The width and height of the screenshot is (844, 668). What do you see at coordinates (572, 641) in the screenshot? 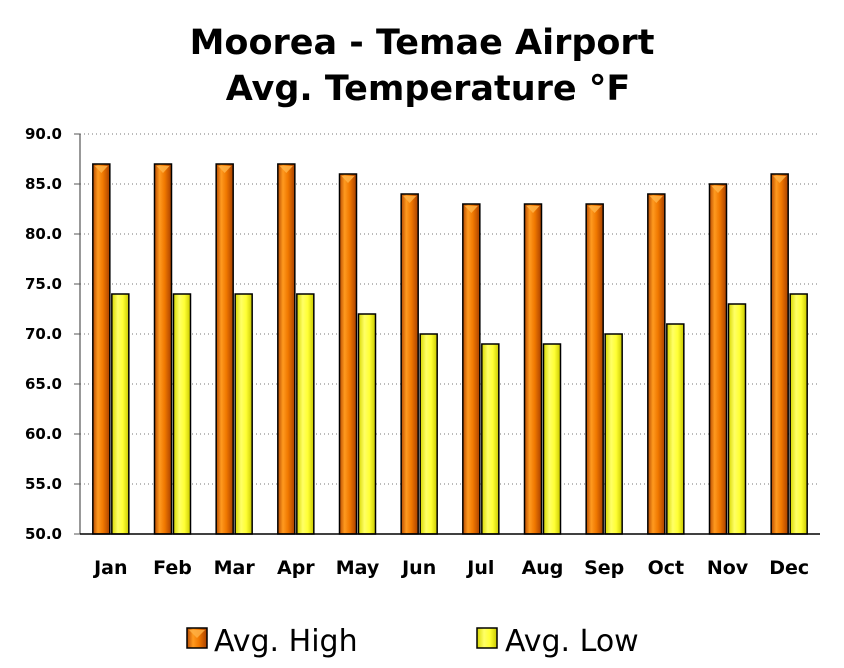
I see `legend-label-avg-low: Avg. Low` at bounding box center [572, 641].